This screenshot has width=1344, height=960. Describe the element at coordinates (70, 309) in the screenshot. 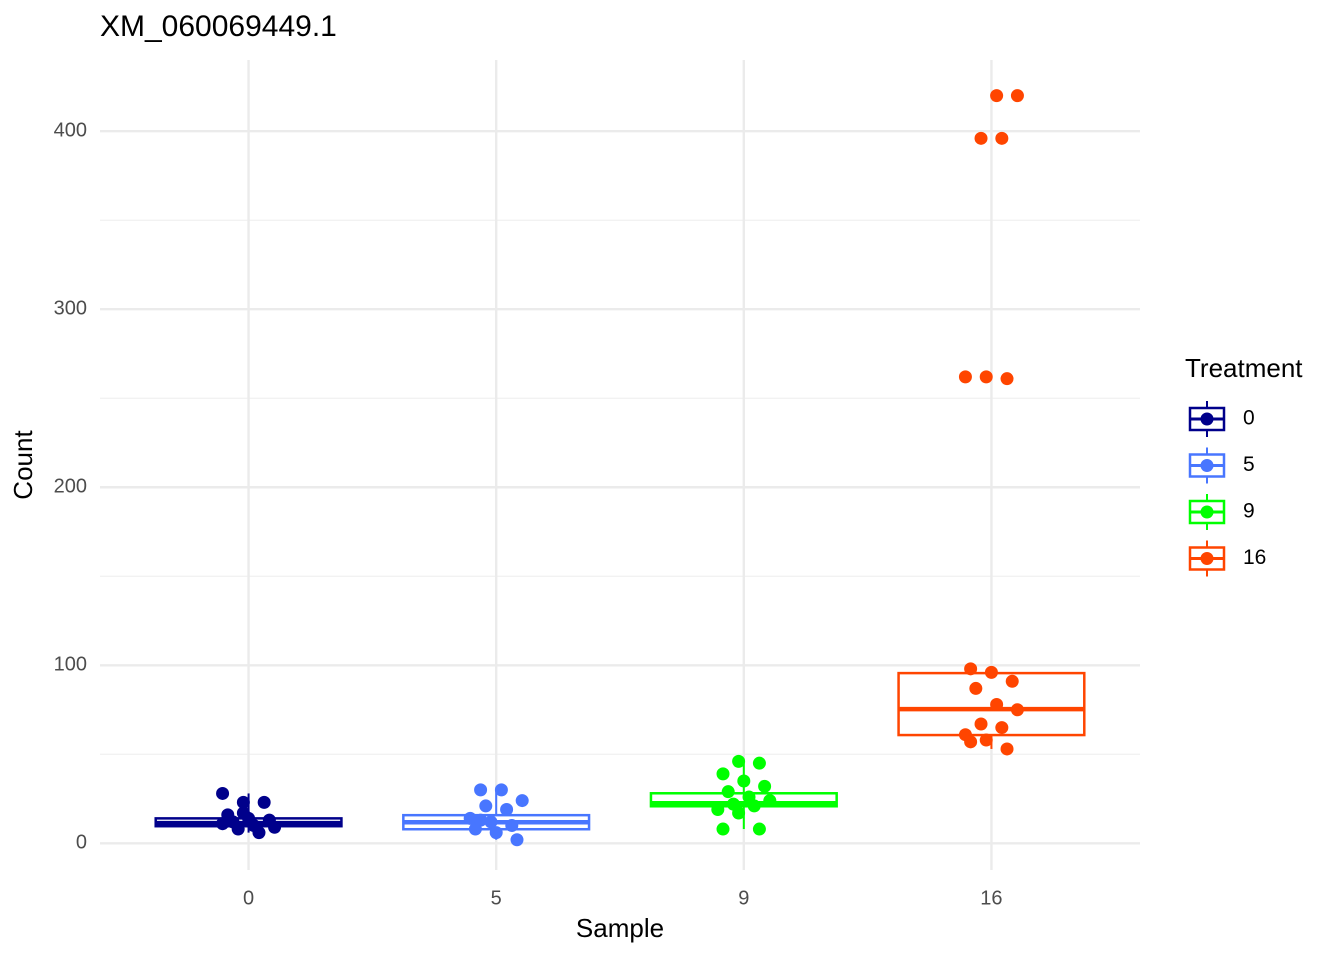

I see `y-tick-label: 300` at that location.